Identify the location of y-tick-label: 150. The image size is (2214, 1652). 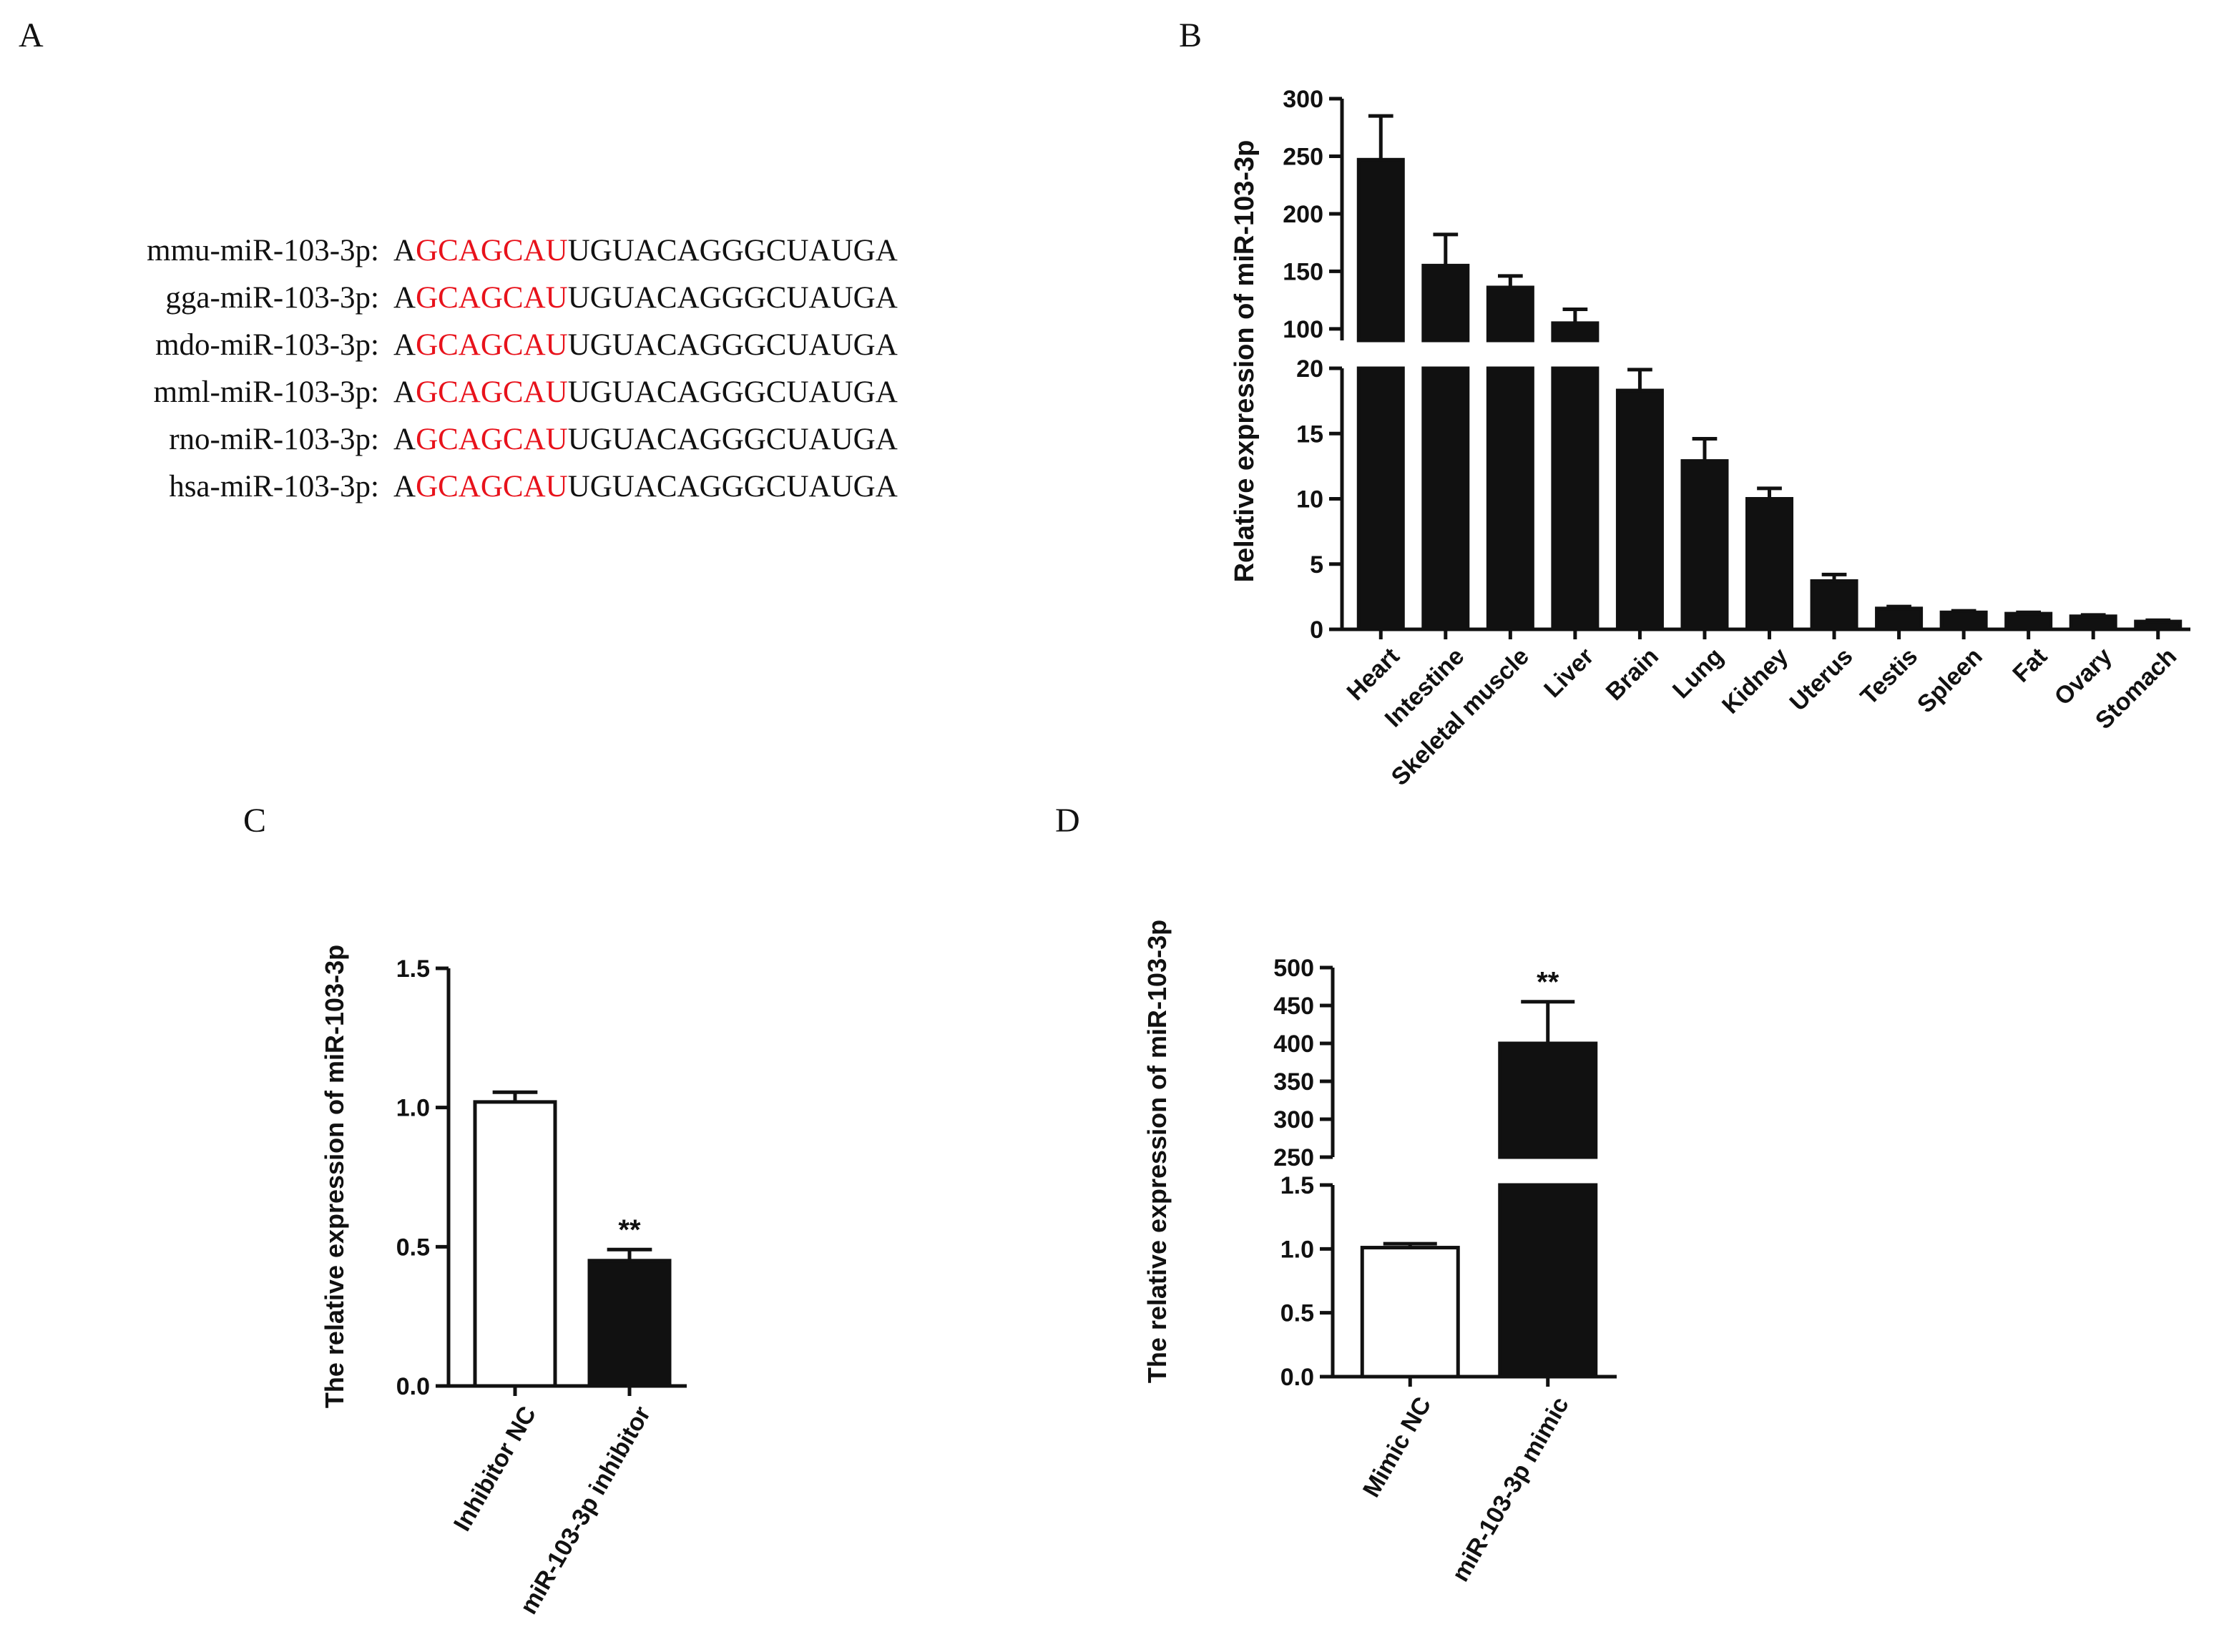
(1303, 271).